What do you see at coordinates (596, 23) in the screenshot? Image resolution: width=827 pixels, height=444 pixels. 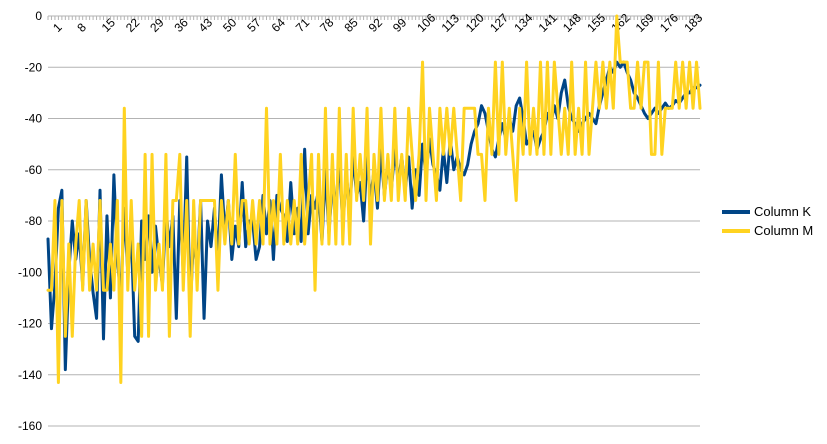 I see `x-tick-label: 155` at bounding box center [596, 23].